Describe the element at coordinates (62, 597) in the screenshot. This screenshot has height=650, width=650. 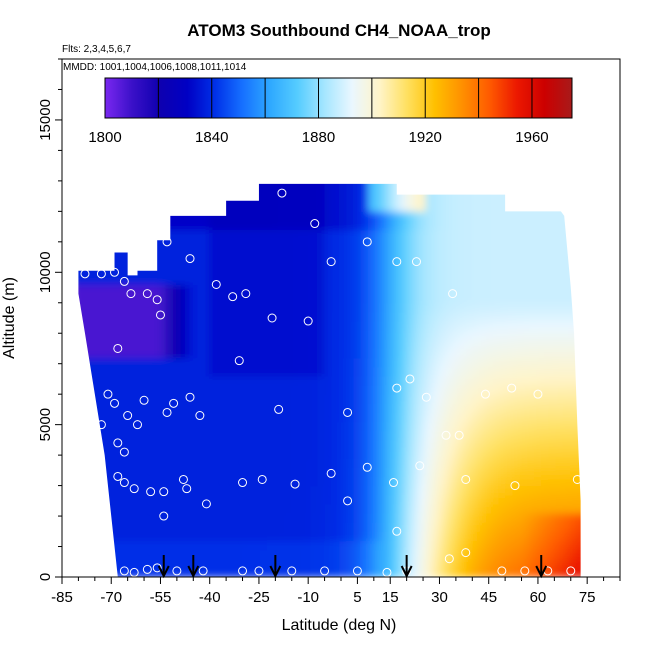
I see `x-tick-label: -85` at that location.